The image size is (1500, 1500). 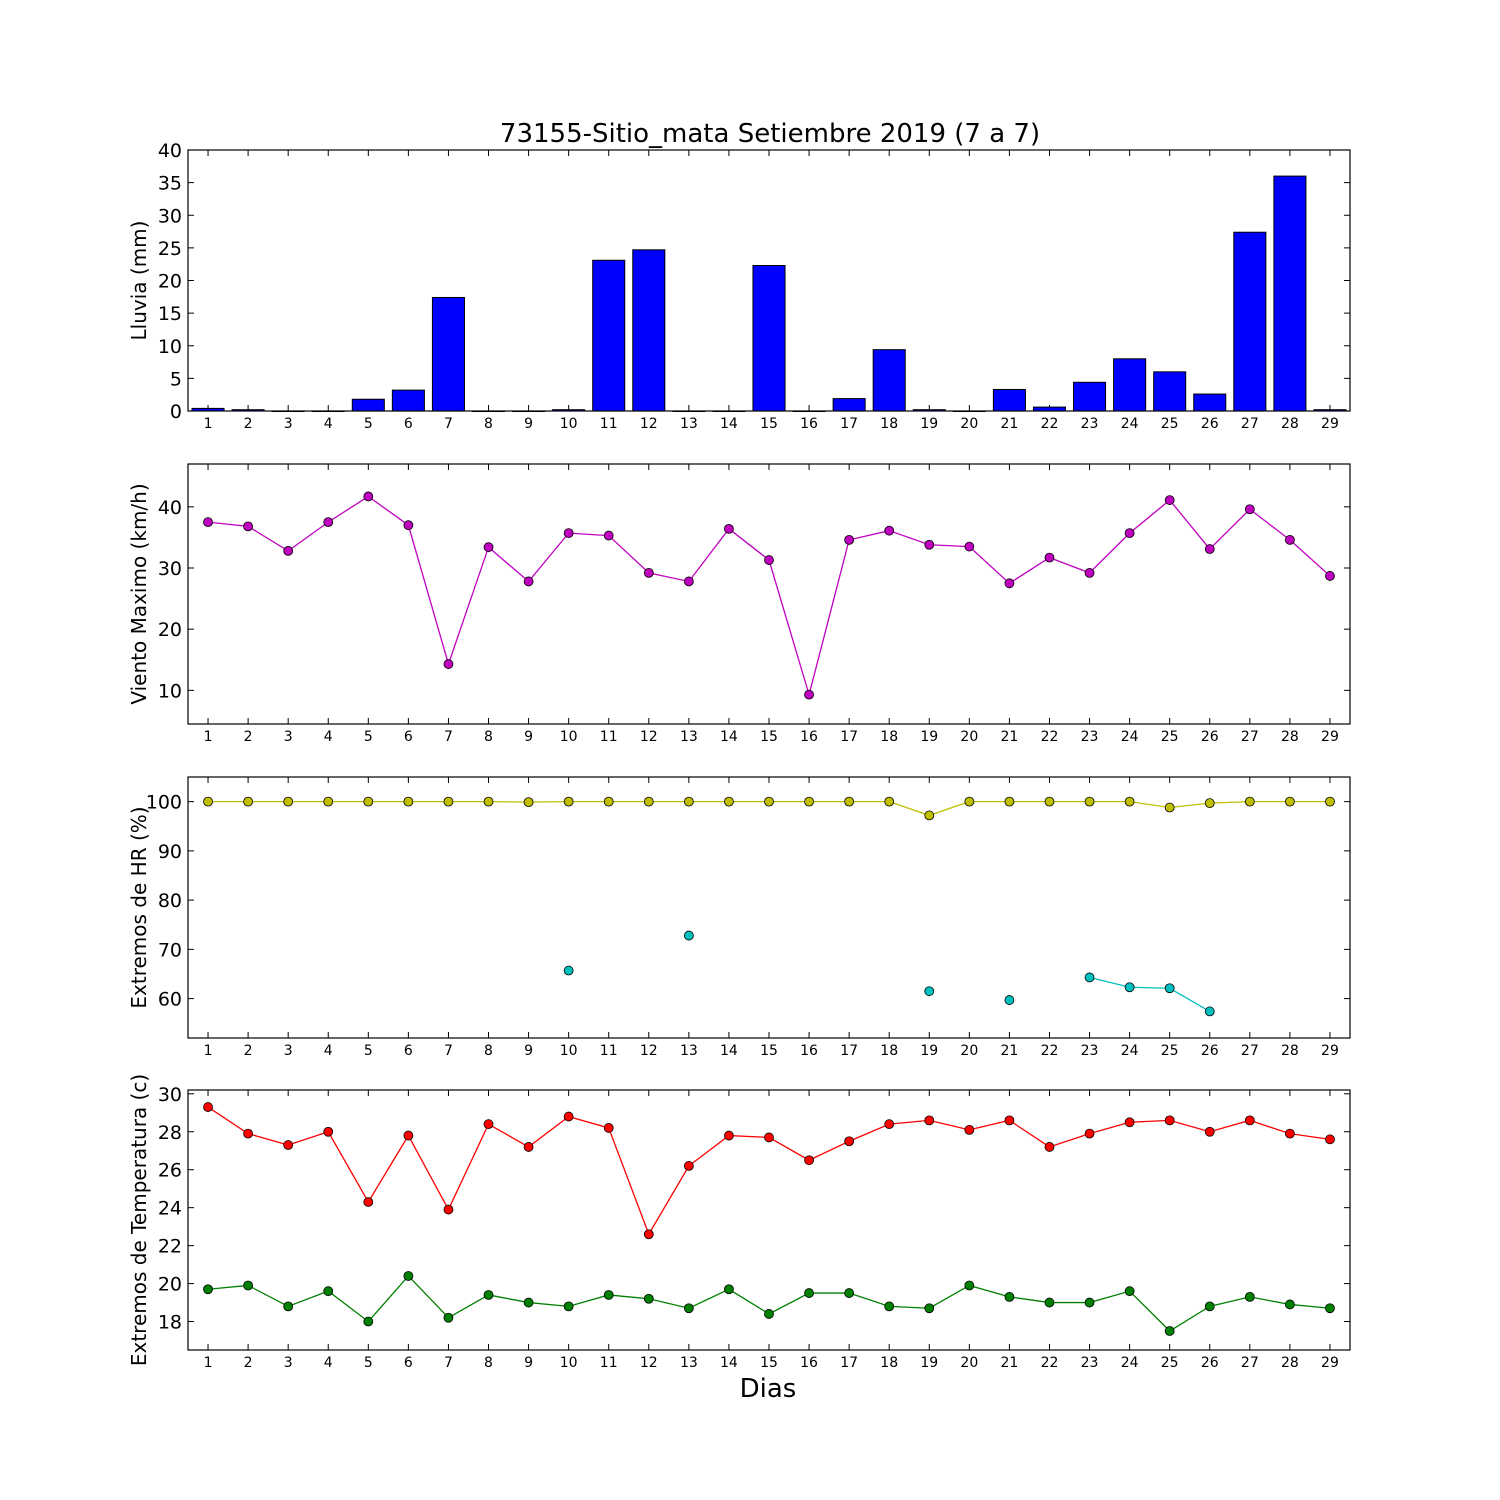 I want to click on x-tick-label: 29, so click(x=1330, y=1051).